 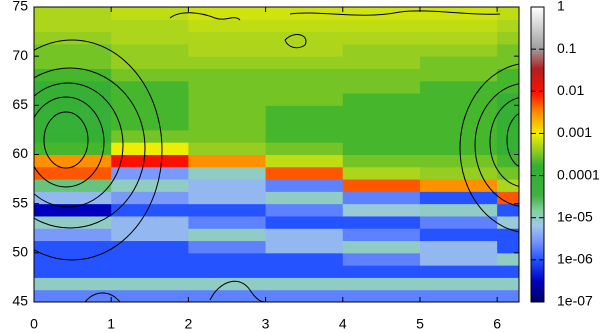 What do you see at coordinates (575, 259) in the screenshot?
I see `colorbar-tick-label: 1e-06` at bounding box center [575, 259].